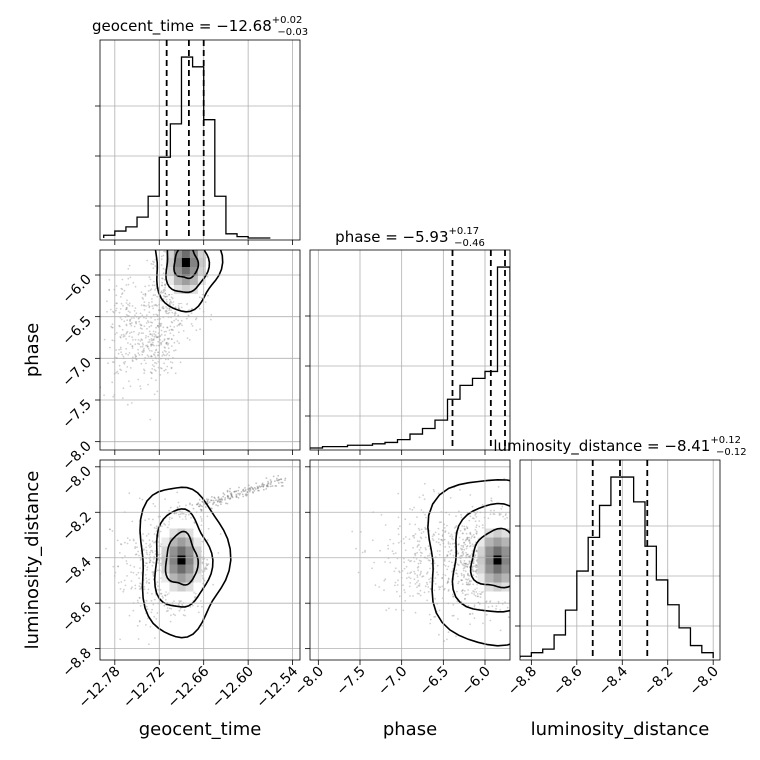 Image resolution: width=760 pixels, height=760 pixels. What do you see at coordinates (76, 289) in the screenshot?
I see `y-tick-label: −6.0` at bounding box center [76, 289].